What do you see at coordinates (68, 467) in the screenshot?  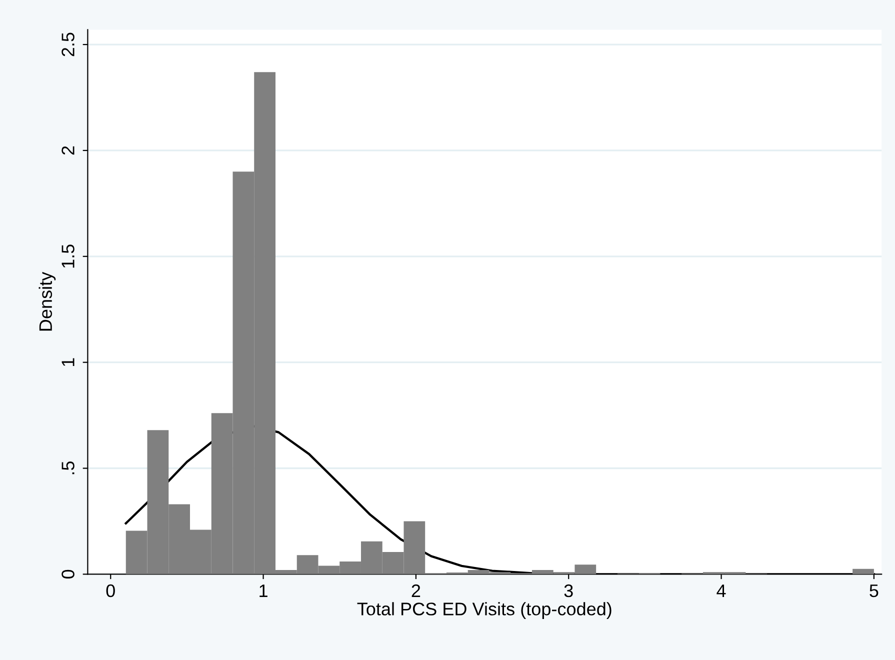 I see `y-tick-label: .5` at bounding box center [68, 467].